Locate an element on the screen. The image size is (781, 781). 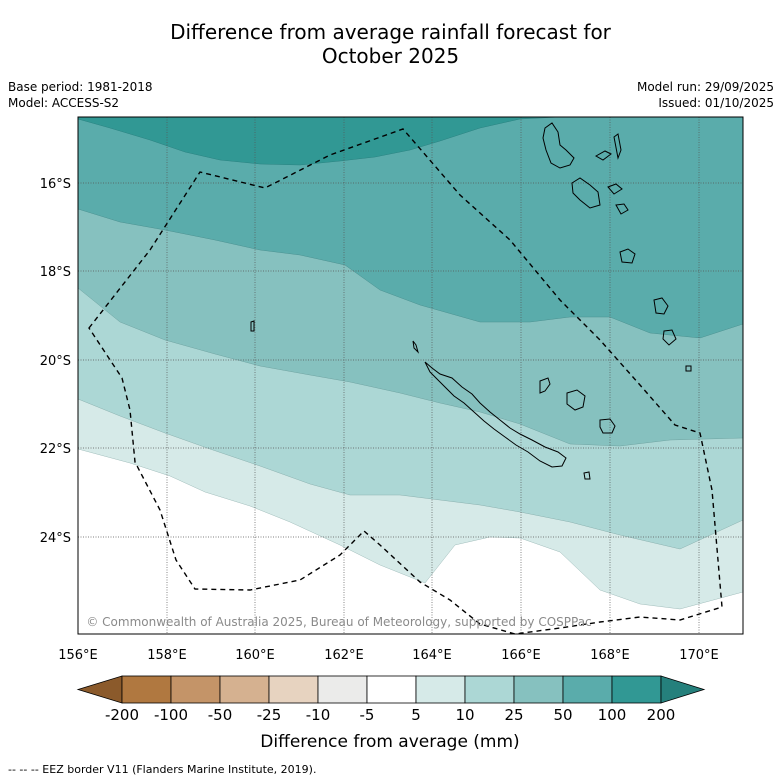
colorbar-tick-label: -200 is located at coordinates (122, 715).